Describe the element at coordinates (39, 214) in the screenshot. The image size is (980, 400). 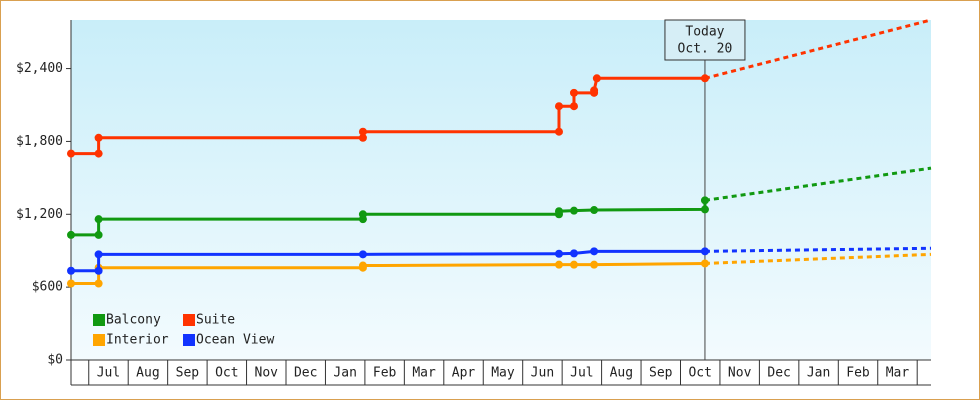
I see `y-tick-label: $1,200` at that location.